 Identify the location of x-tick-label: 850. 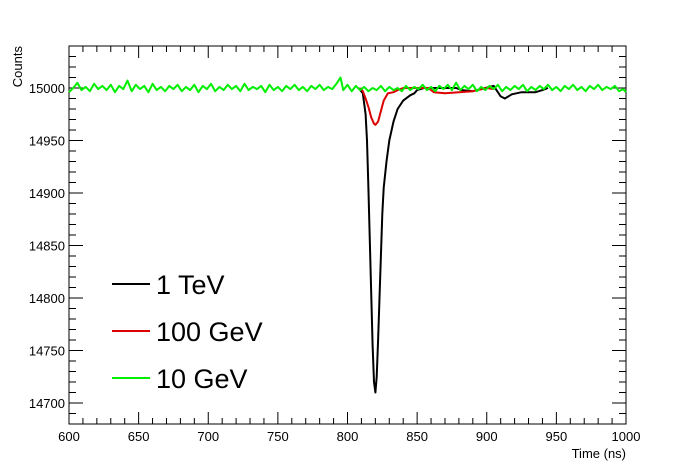
(417, 436).